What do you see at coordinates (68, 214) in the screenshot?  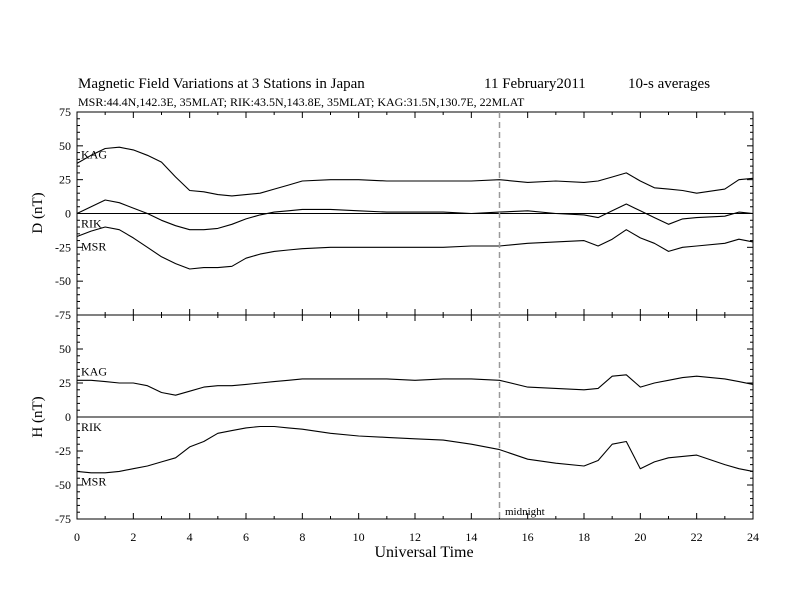 I see `d-ytick-label: 0` at bounding box center [68, 214].